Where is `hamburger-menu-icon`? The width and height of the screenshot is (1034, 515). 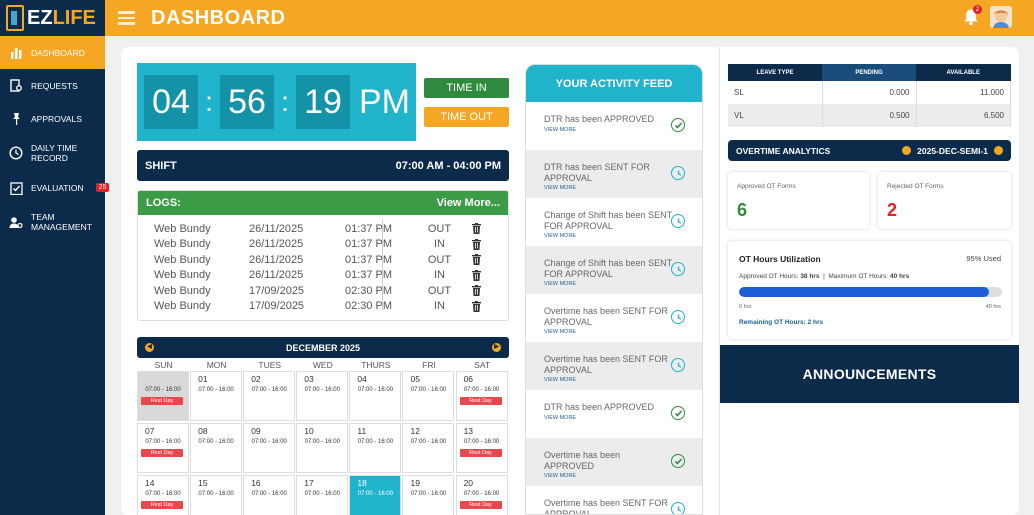 hamburger-menu-icon is located at coordinates (126, 18).